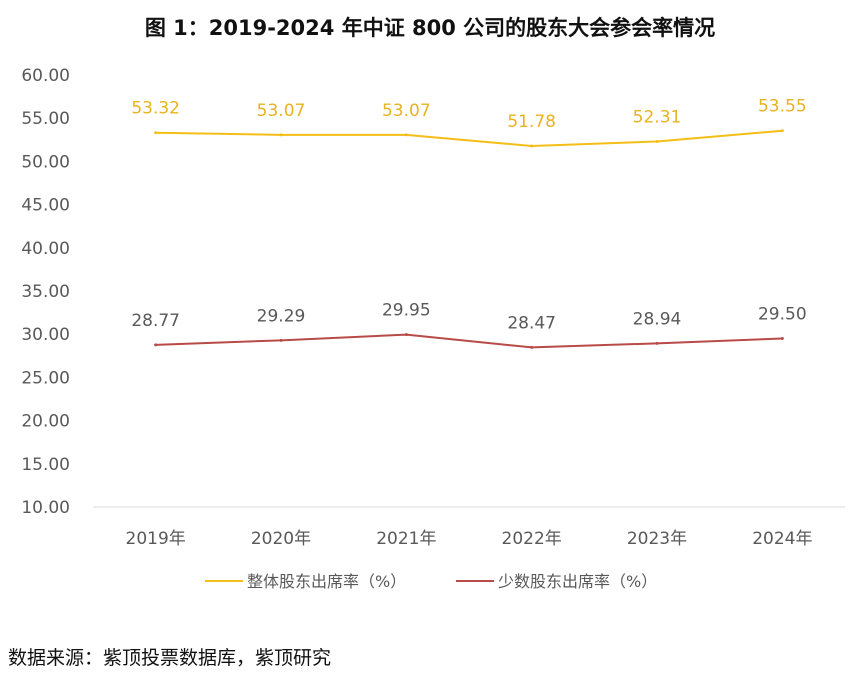 Image resolution: width=860 pixels, height=680 pixels. What do you see at coordinates (281, 539) in the screenshot?
I see `x-tick-label: 2020年` at bounding box center [281, 539].